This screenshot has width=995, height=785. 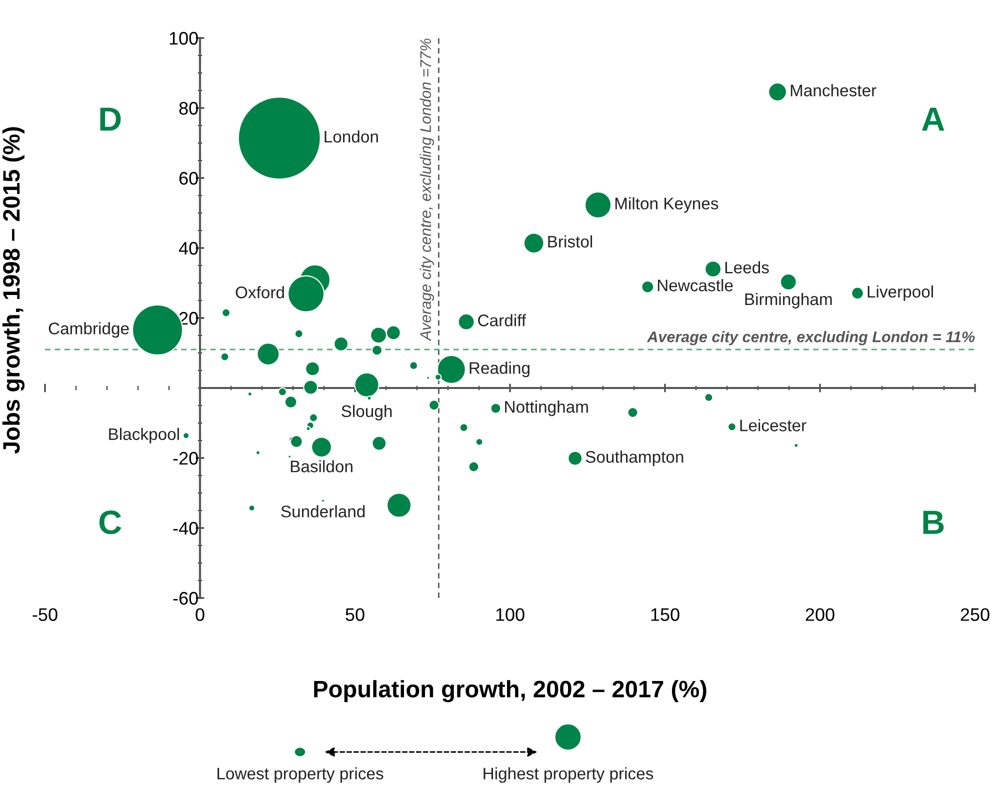 What do you see at coordinates (933, 522) in the screenshot?
I see `annotation: B` at bounding box center [933, 522].